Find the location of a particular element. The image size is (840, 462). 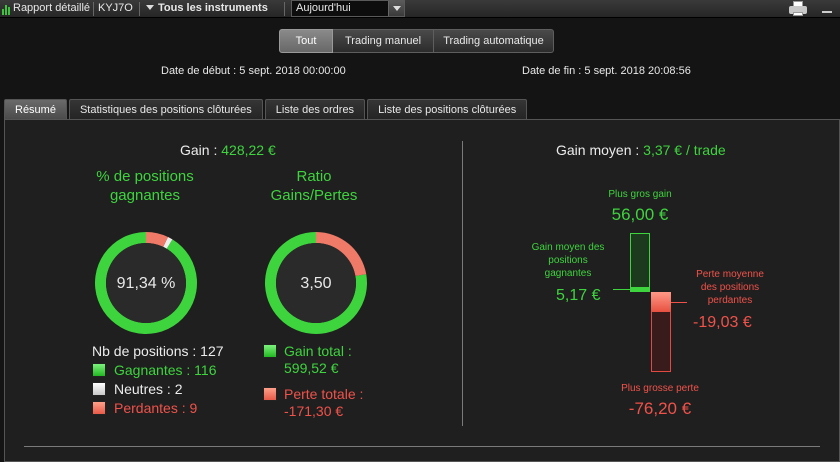

instruments-label: Tous les instruments is located at coordinates (213, 8).